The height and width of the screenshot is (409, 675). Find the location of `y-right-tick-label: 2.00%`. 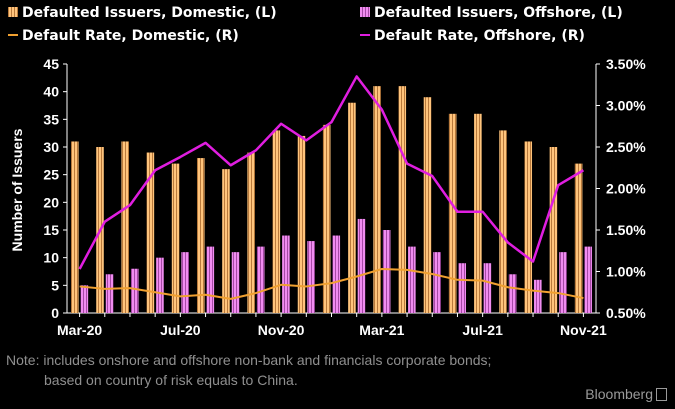

y-right-tick-label: 2.00% is located at coordinates (626, 189).